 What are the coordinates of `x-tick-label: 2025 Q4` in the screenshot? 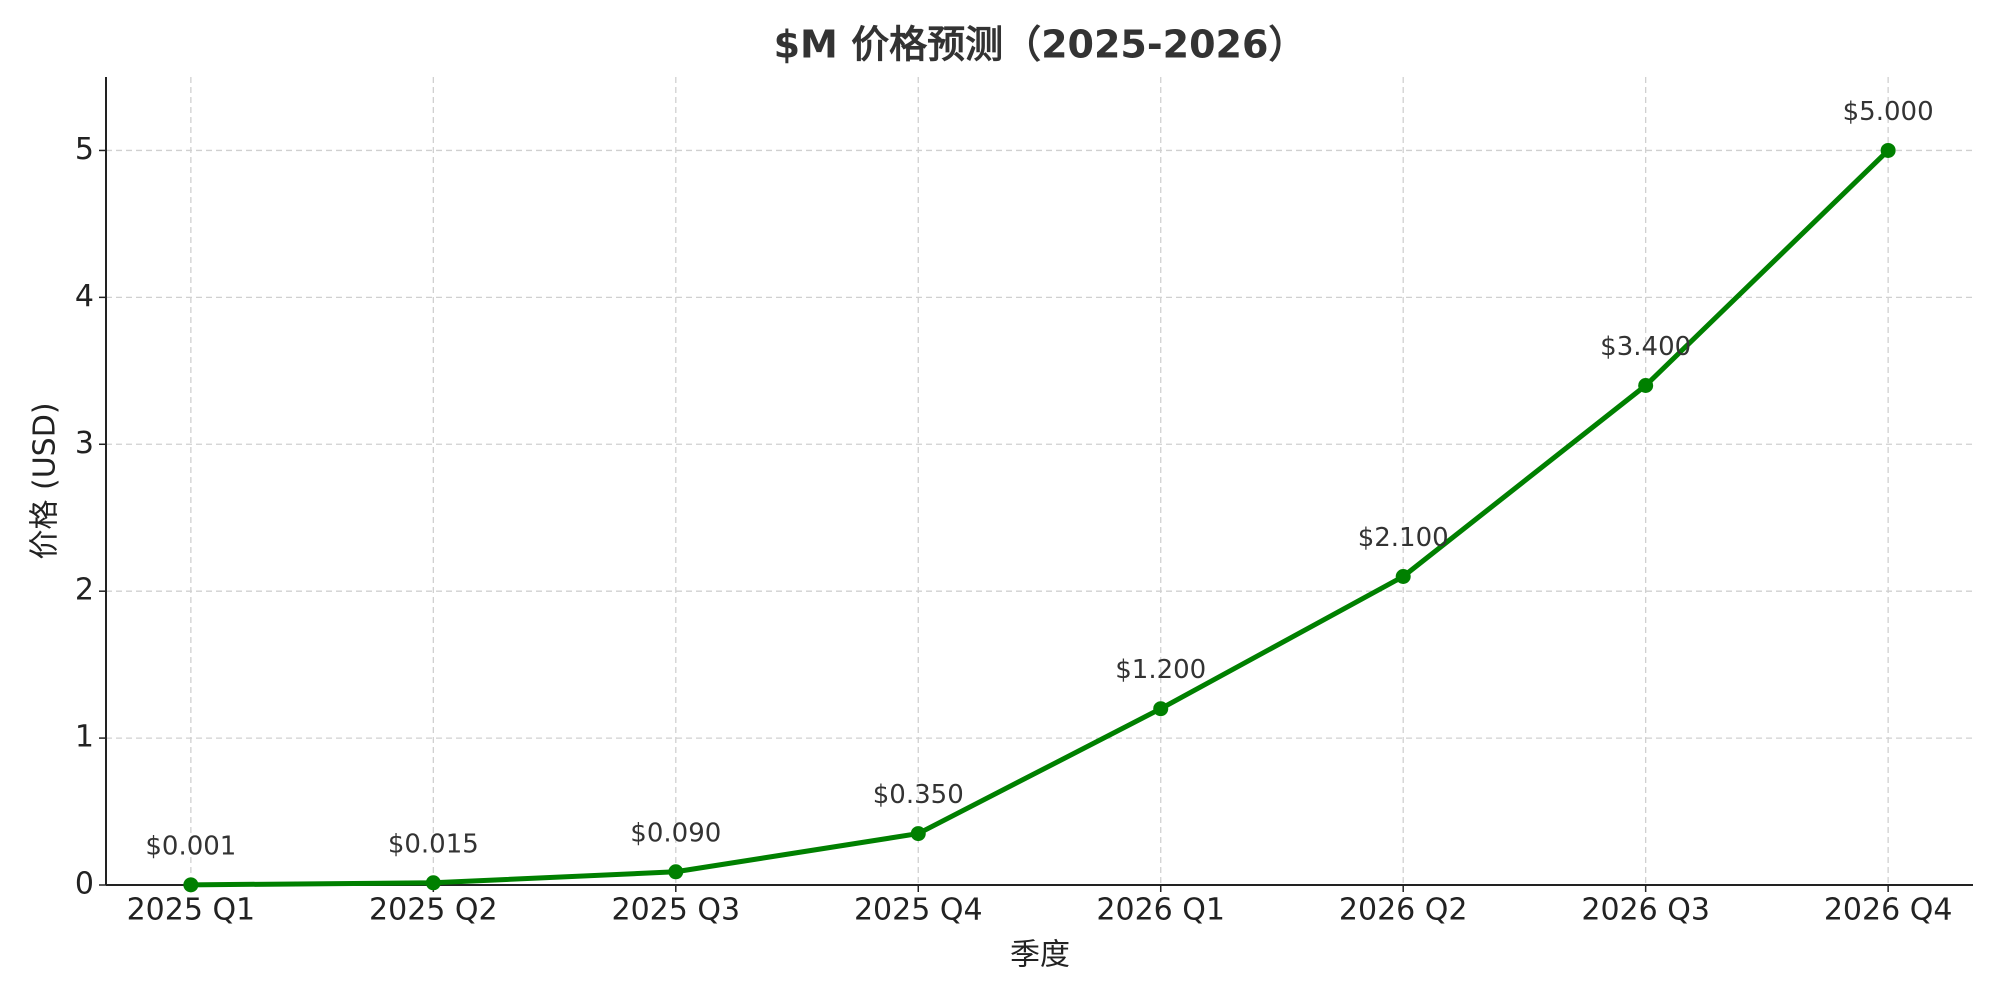 It's located at (918, 910).